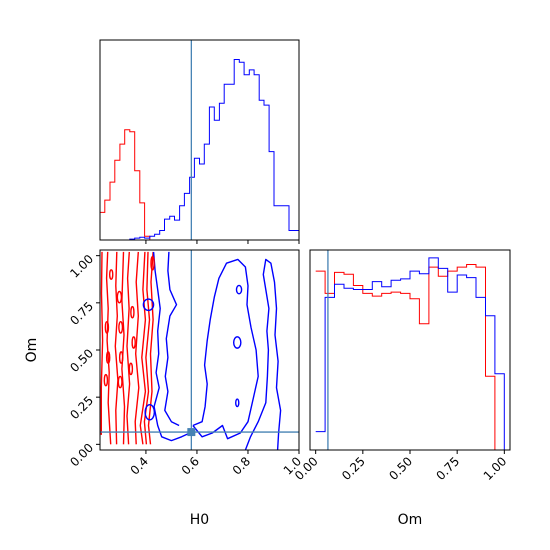  What do you see at coordinates (410, 357) in the screenshot?
I see `red-histogram` at bounding box center [410, 357].